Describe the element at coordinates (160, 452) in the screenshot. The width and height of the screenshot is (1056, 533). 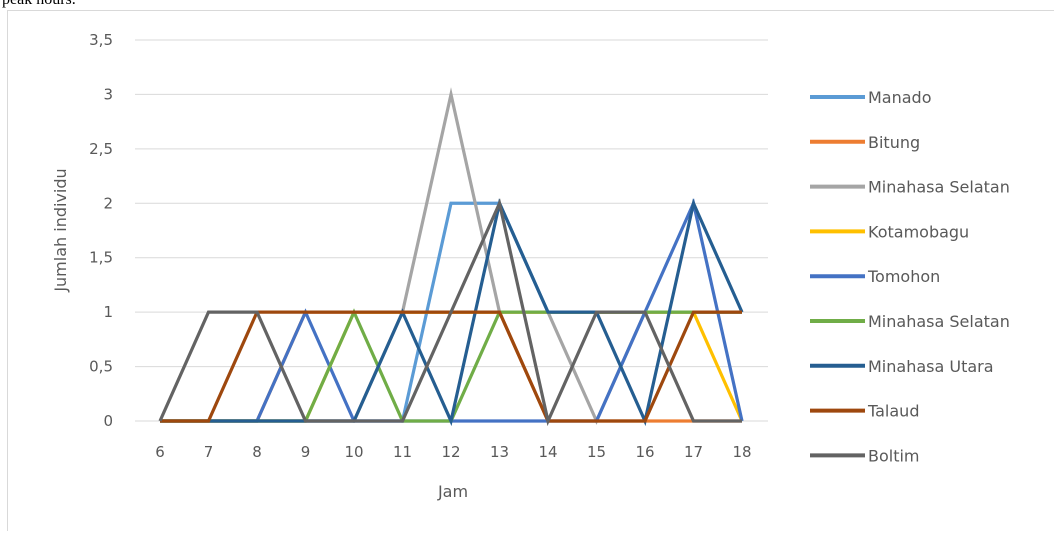
I see `x-tick-label: 6` at that location.